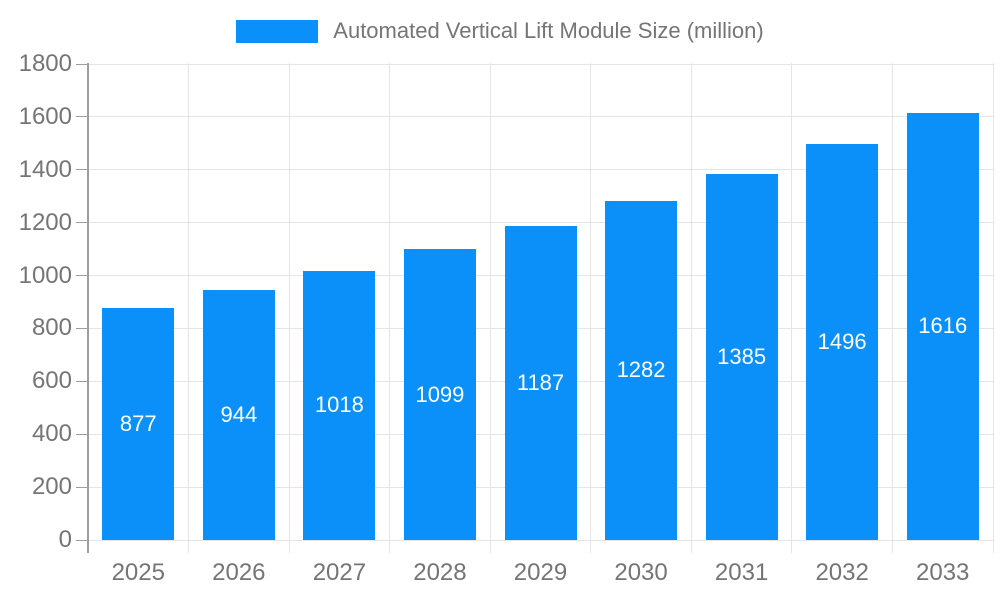  I want to click on bar-value-label: 877, so click(138, 424).